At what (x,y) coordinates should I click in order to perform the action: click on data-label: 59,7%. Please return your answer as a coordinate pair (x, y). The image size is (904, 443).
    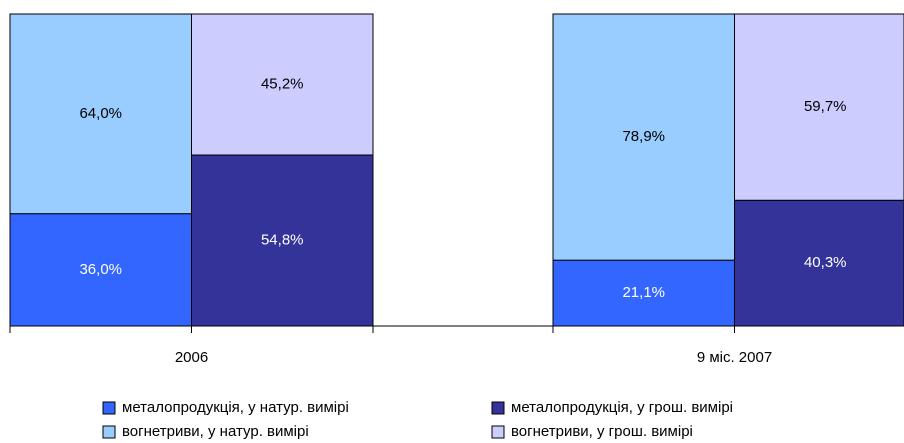
    Looking at the image, I should click on (825, 106).